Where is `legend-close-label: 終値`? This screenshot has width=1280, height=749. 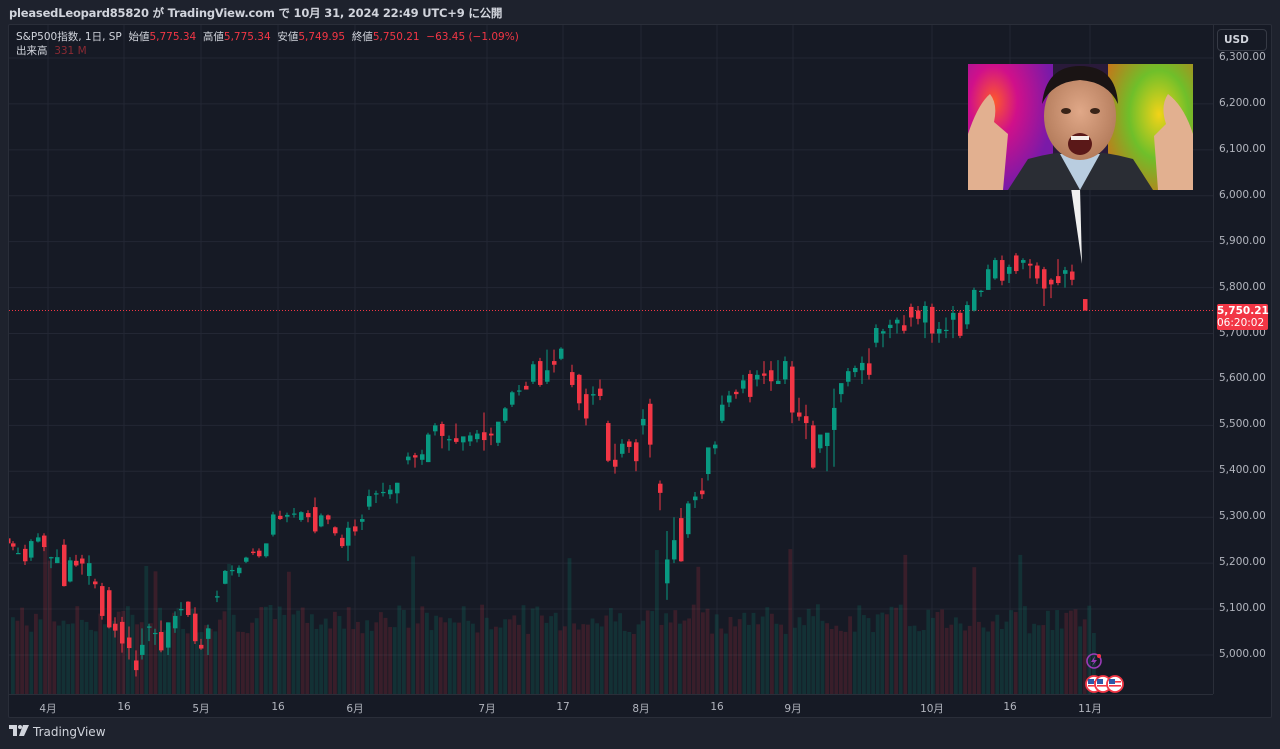 legend-close-label: 終値 is located at coordinates (362, 37).